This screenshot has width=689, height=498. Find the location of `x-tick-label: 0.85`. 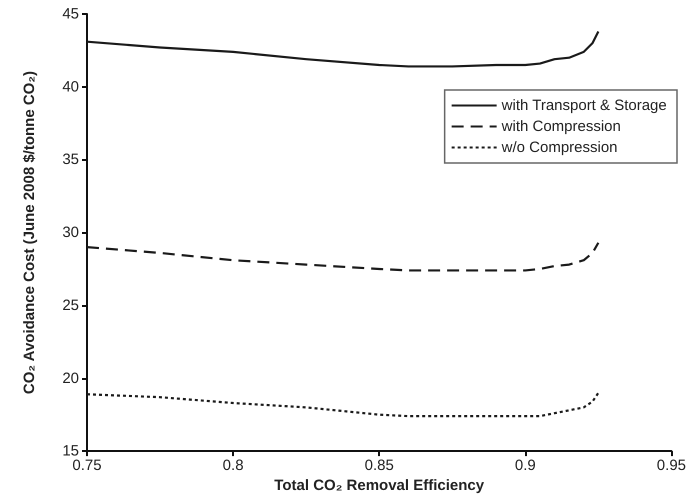

x-tick-label: 0.85 is located at coordinates (379, 465).